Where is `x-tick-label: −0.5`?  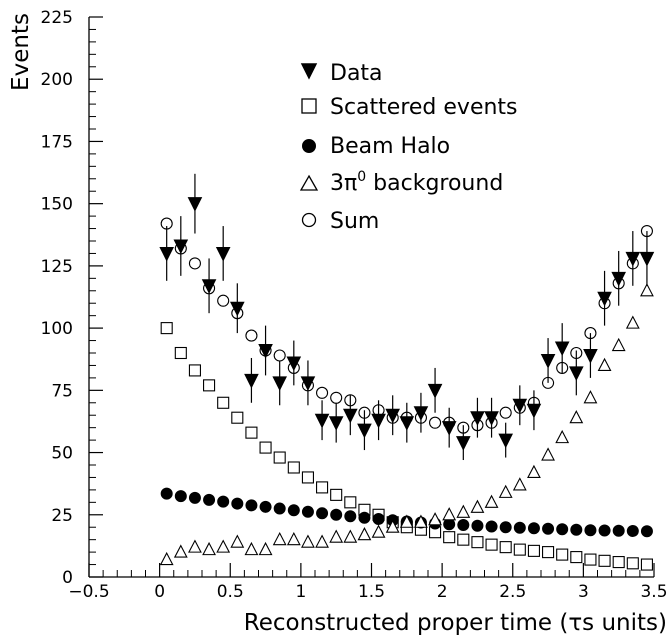
x-tick-label: −0.5 is located at coordinates (88, 592).